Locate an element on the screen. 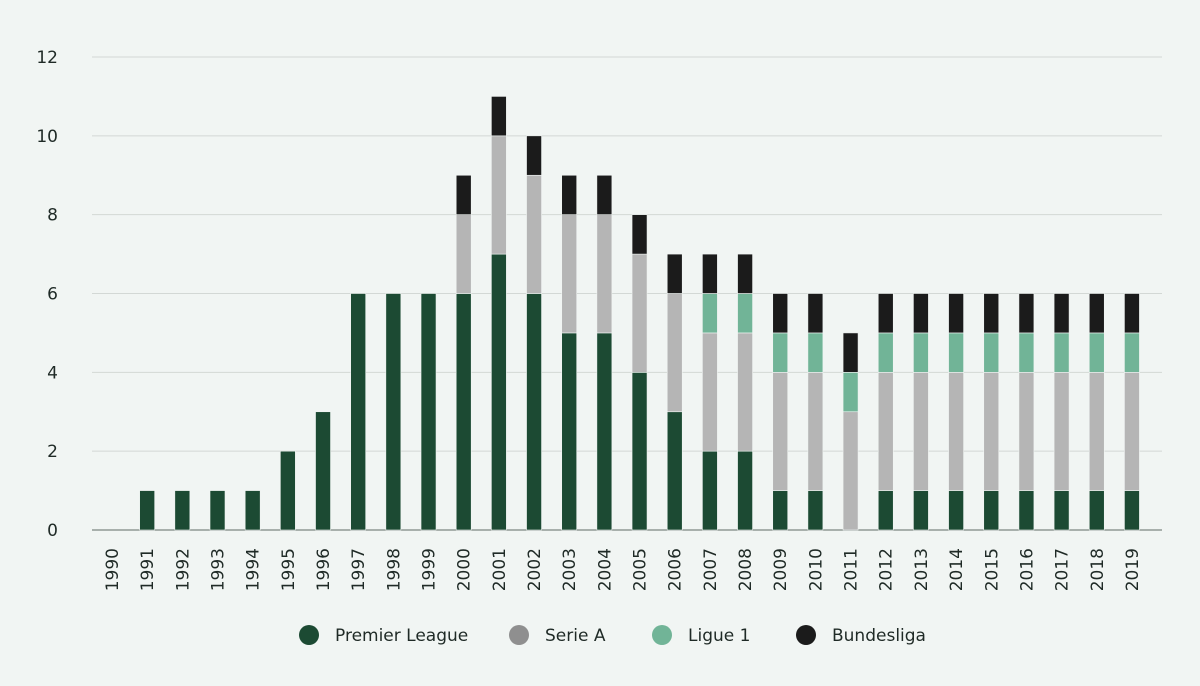 The height and width of the screenshot is (686, 1200). x-tick-label: 1992 is located at coordinates (183, 569).